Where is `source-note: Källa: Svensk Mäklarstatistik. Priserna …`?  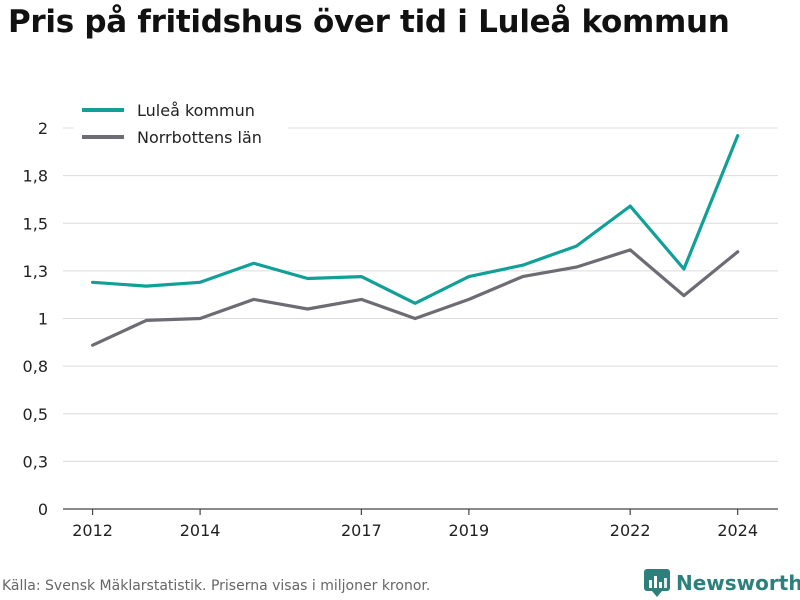
source-note: Källa: Svensk Mäklarstatistik. Priserna … is located at coordinates (216, 586).